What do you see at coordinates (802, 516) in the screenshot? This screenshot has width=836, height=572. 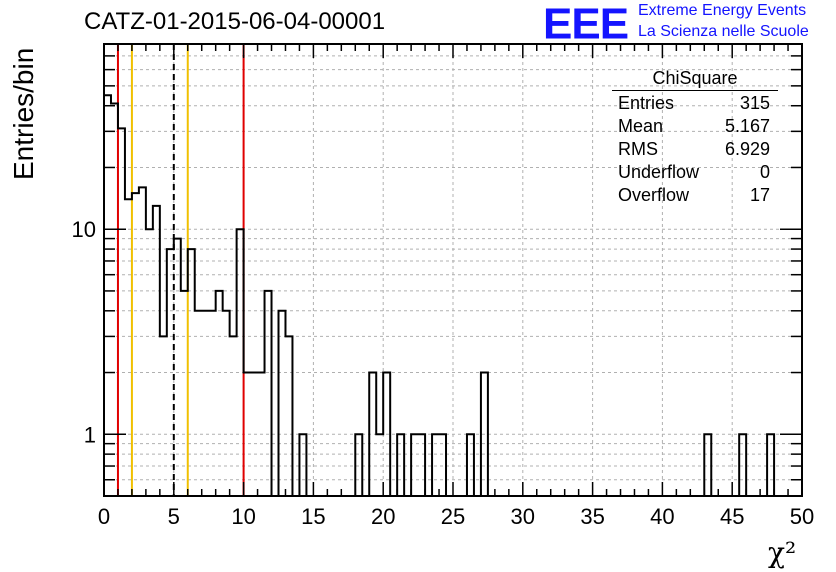 I see `x-tick-label: 50` at bounding box center [802, 516].